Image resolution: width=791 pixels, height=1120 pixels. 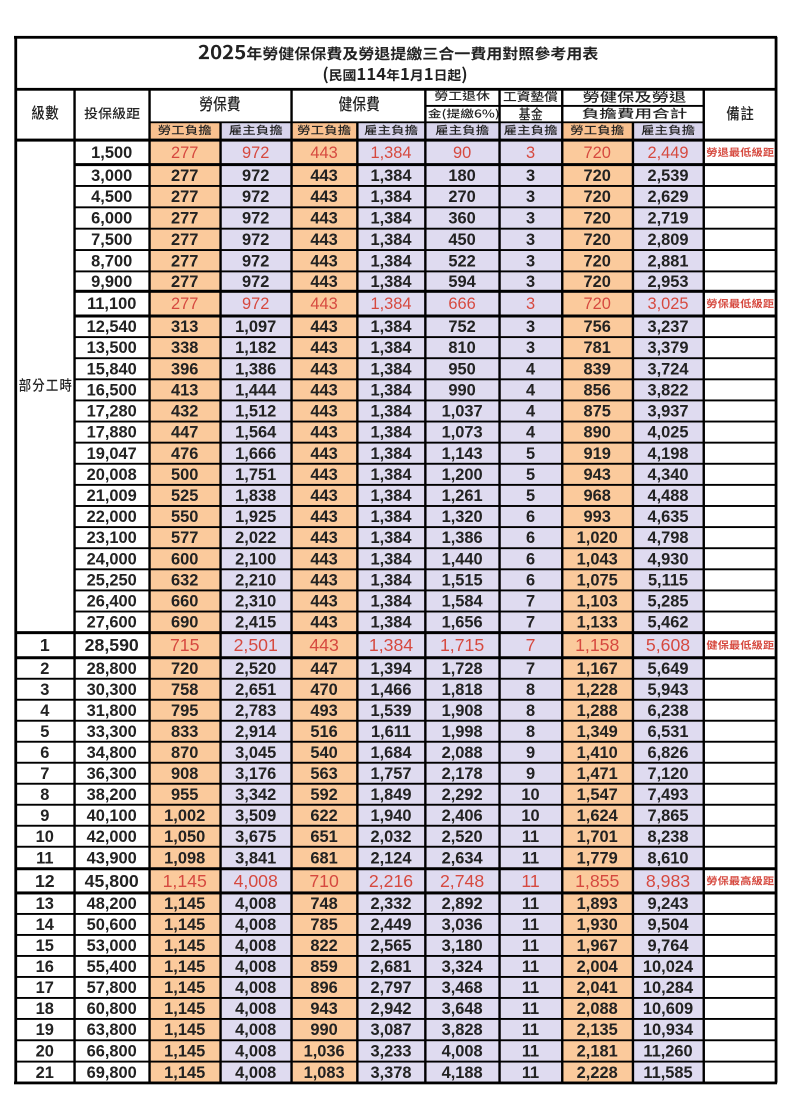 What do you see at coordinates (255, 1030) in the screenshot?
I see `svg-text: 4,008` at bounding box center [255, 1030].